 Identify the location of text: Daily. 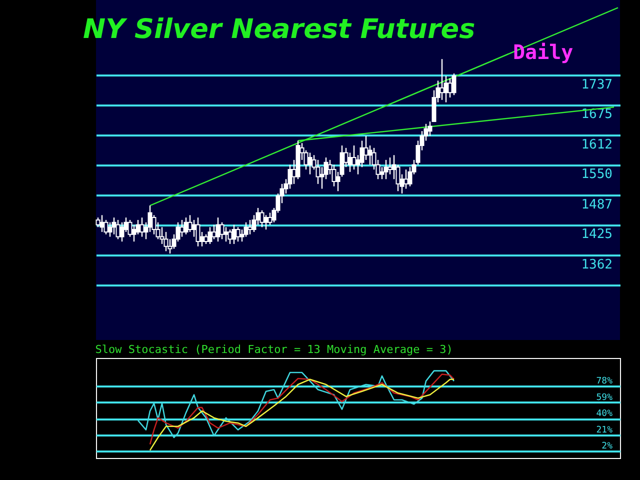
(543, 52).